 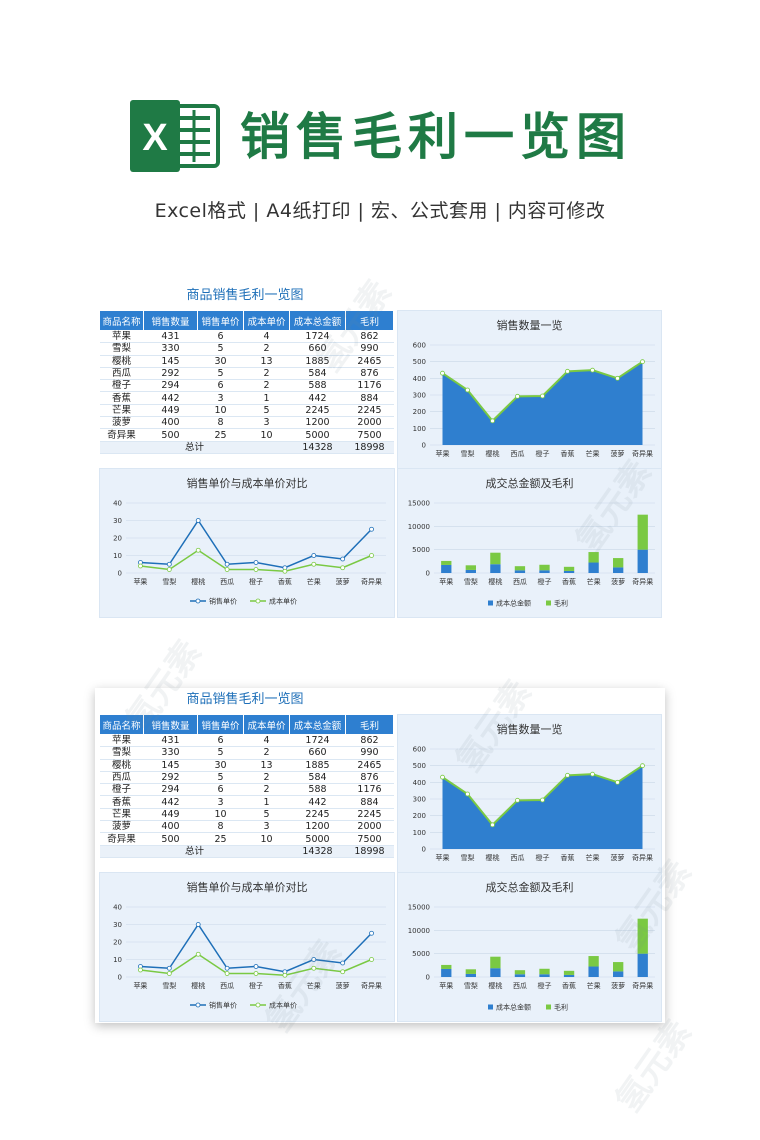 What do you see at coordinates (169, 985) in the screenshot?
I see `x-tick-label: 雪梨` at bounding box center [169, 985].